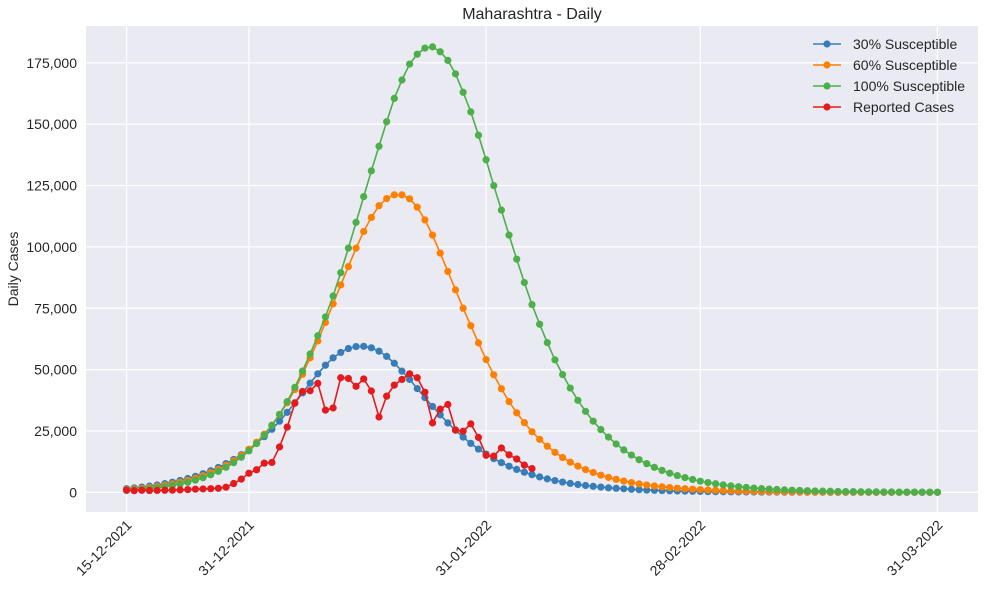 The width and height of the screenshot is (985, 591). I want to click on chart-title: Maharashtra - Daily, so click(532, 14).